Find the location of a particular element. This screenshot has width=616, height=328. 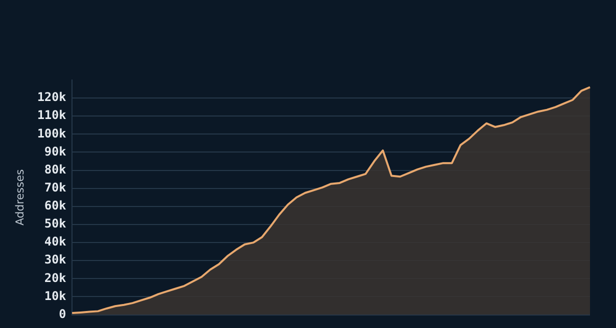

y-tick-label: 80k is located at coordinates (55, 169).